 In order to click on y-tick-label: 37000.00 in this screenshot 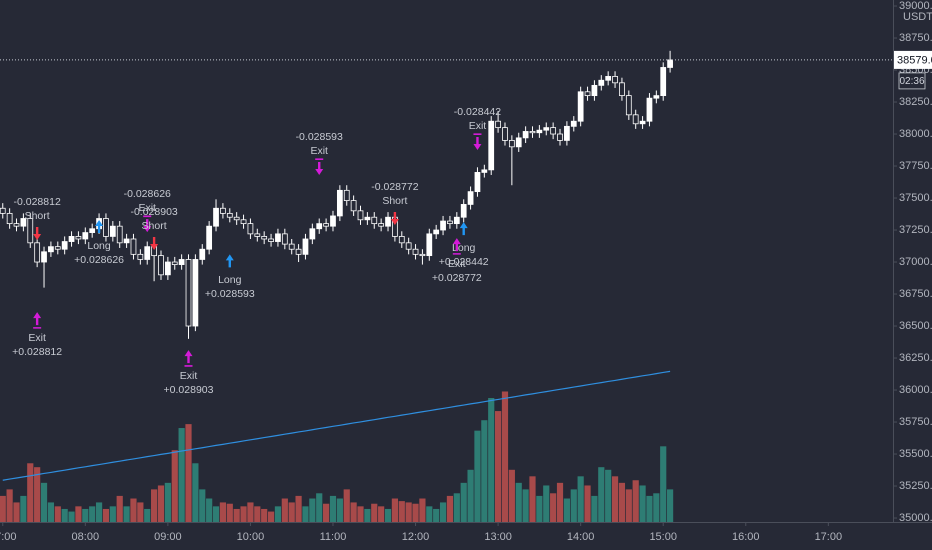, I will do `click(915, 262)`.